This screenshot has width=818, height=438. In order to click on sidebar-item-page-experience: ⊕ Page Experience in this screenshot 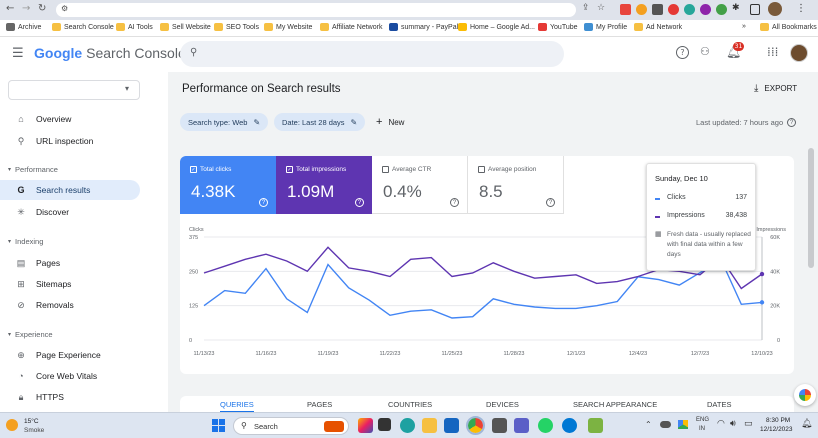, I will do `click(70, 355)`.